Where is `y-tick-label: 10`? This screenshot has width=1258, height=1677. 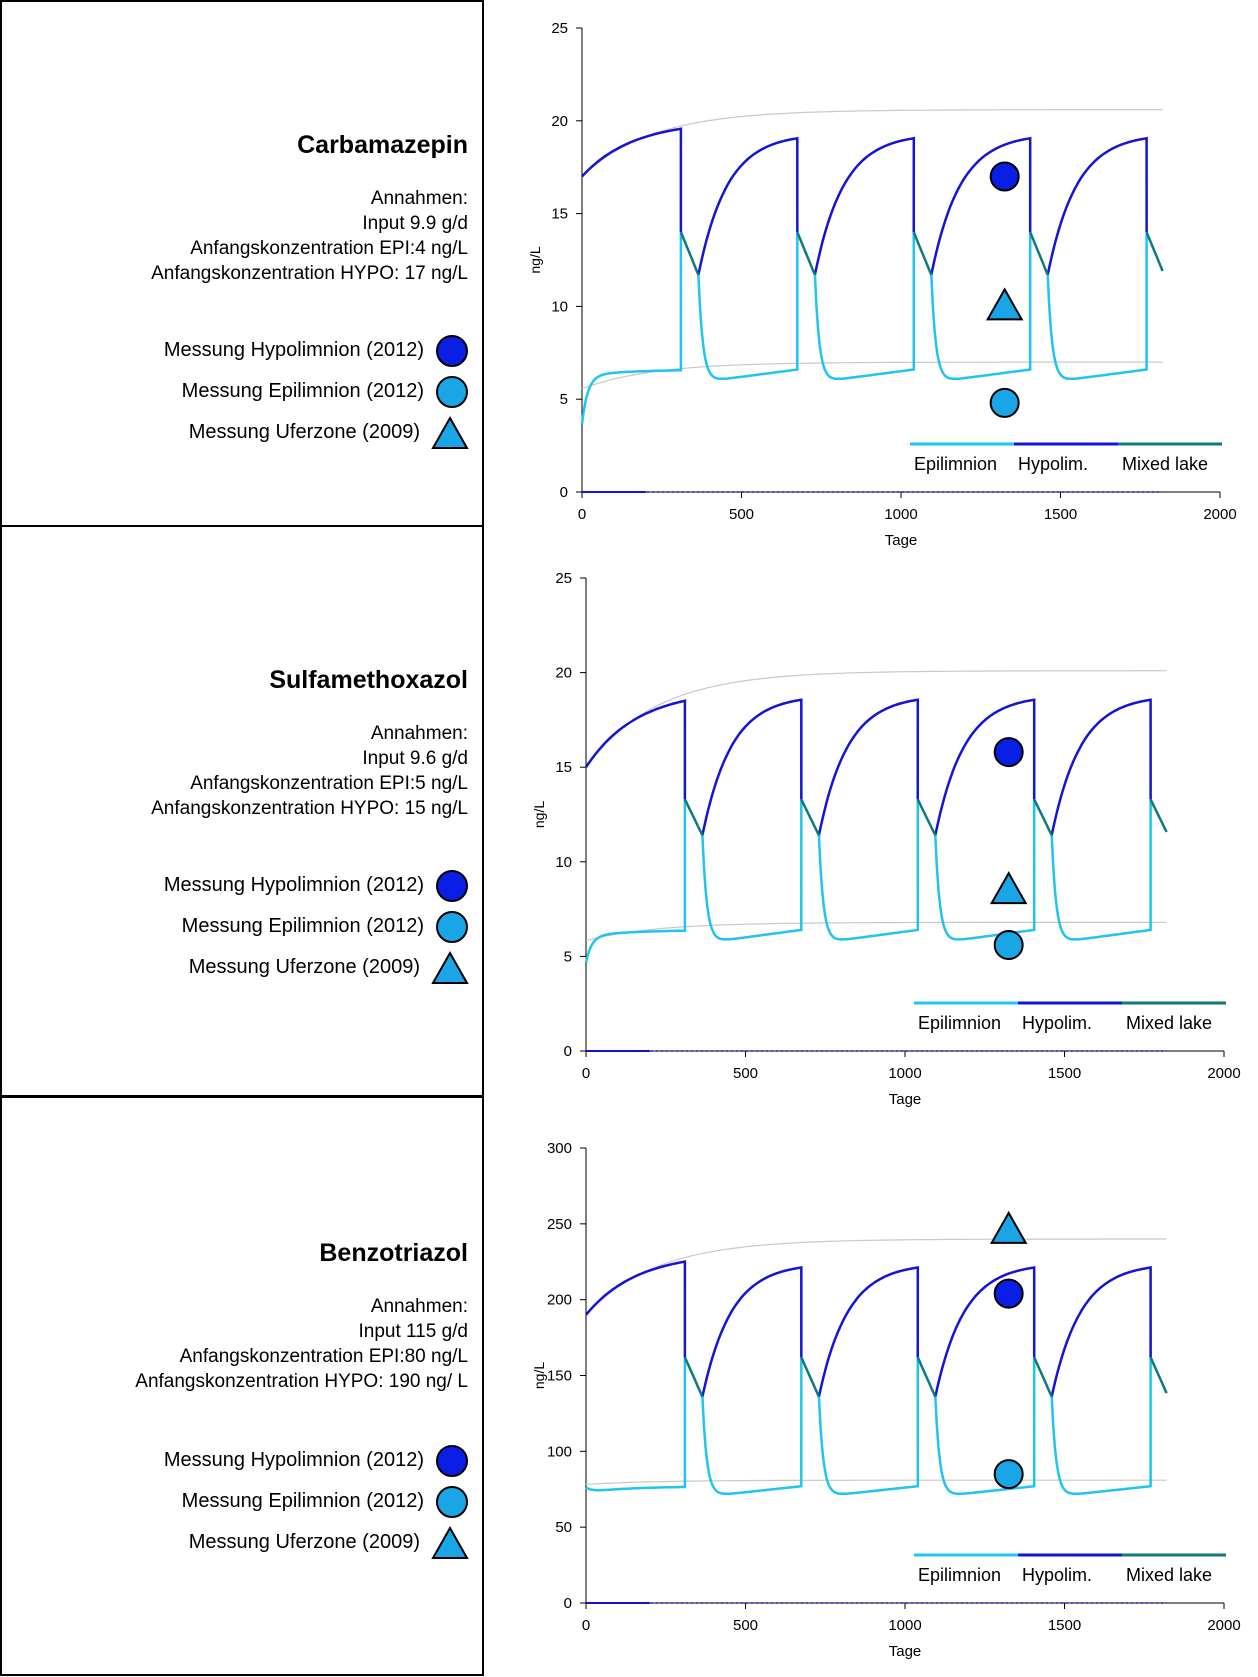
y-tick-label: 10 is located at coordinates (563, 862).